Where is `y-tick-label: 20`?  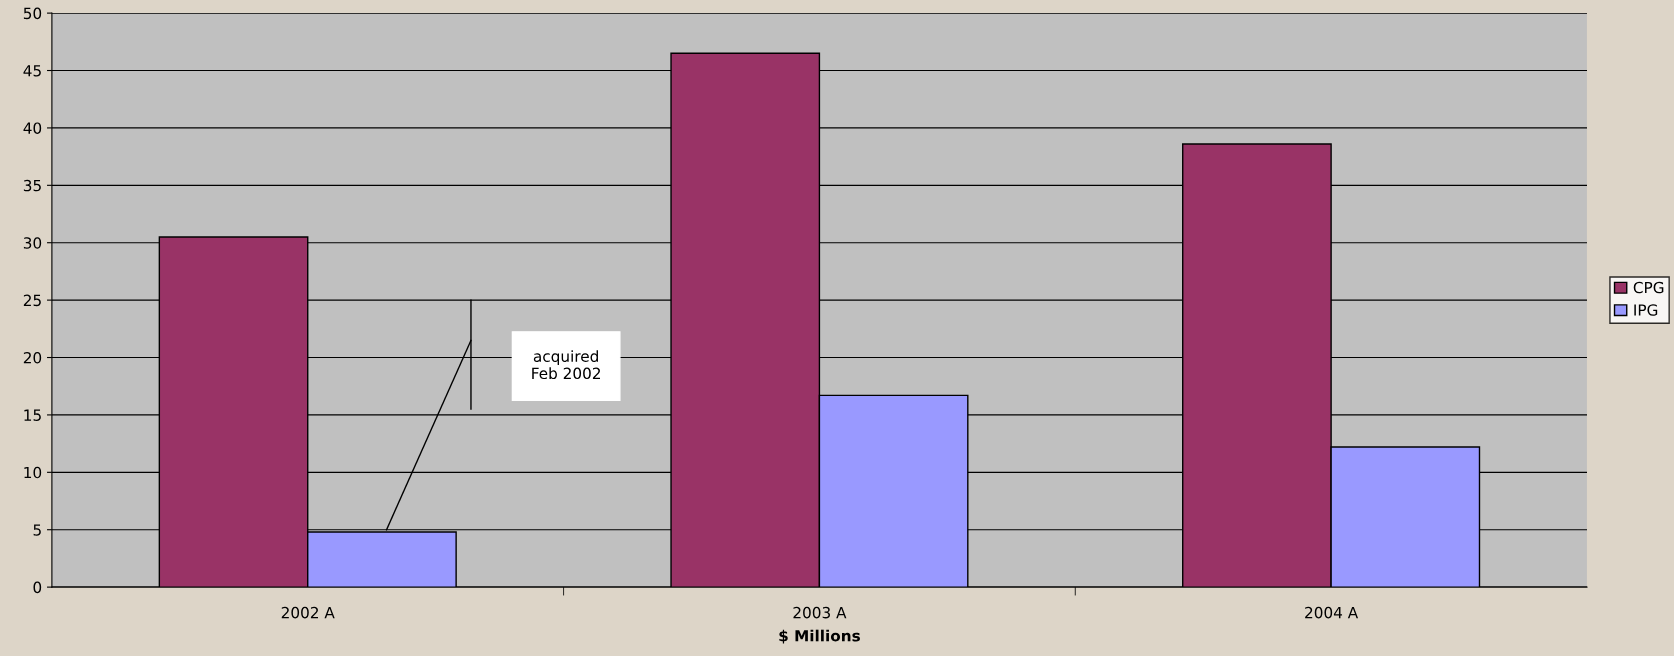 y-tick-label: 20 is located at coordinates (32, 357).